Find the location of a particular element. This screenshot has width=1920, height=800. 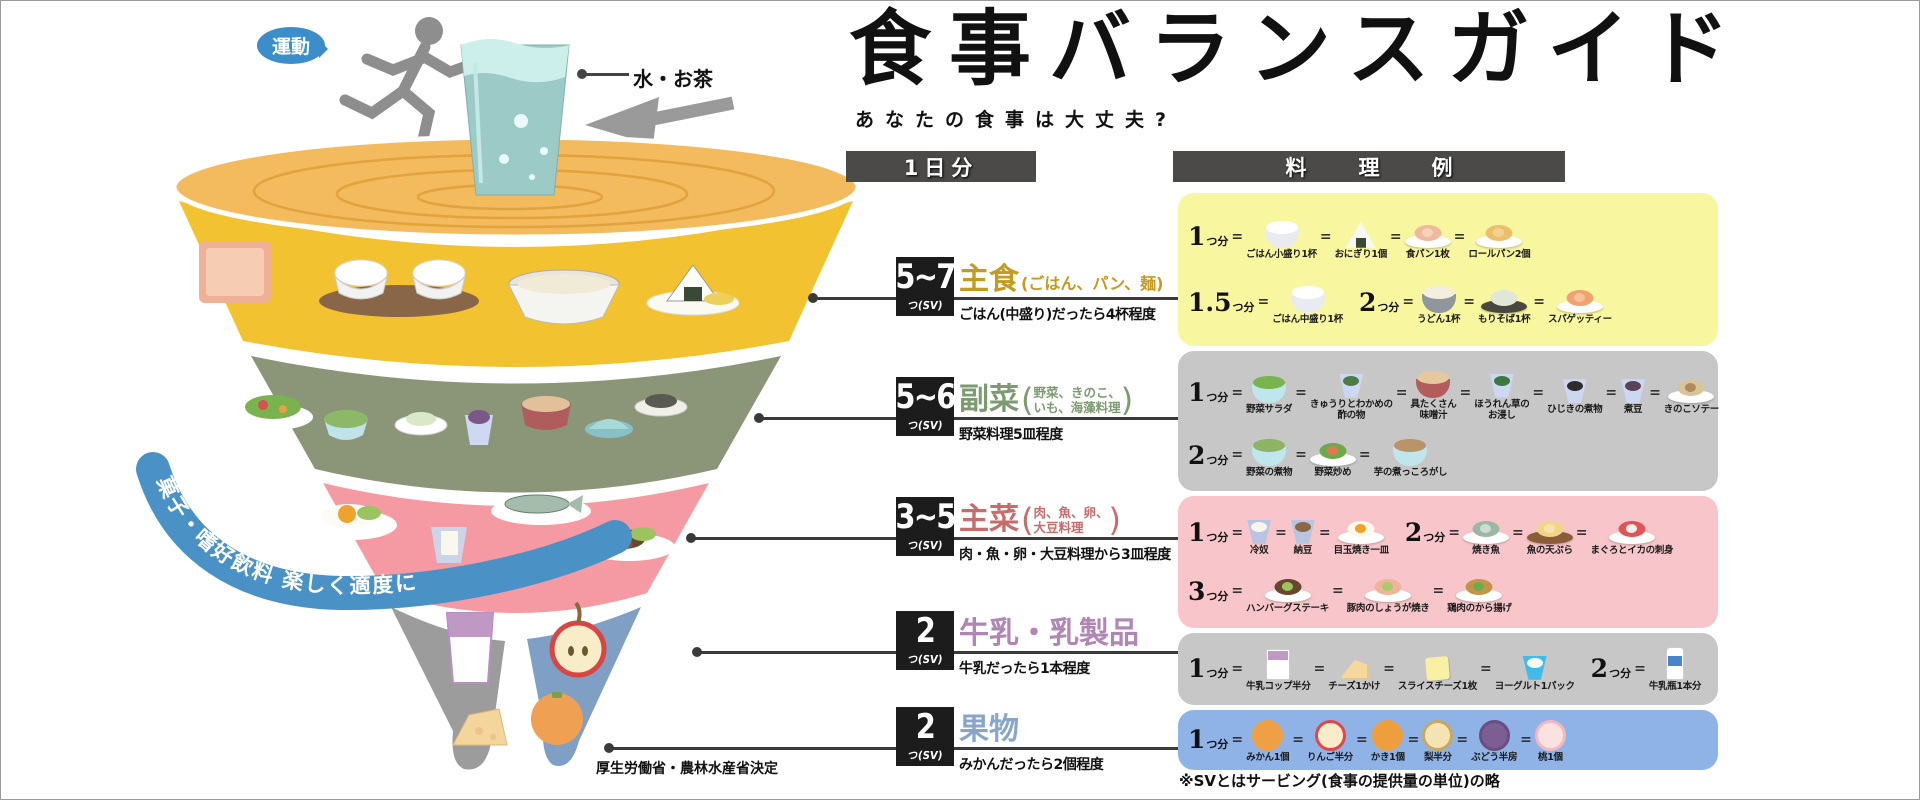

persimmon-icon is located at coordinates (1388, 735).